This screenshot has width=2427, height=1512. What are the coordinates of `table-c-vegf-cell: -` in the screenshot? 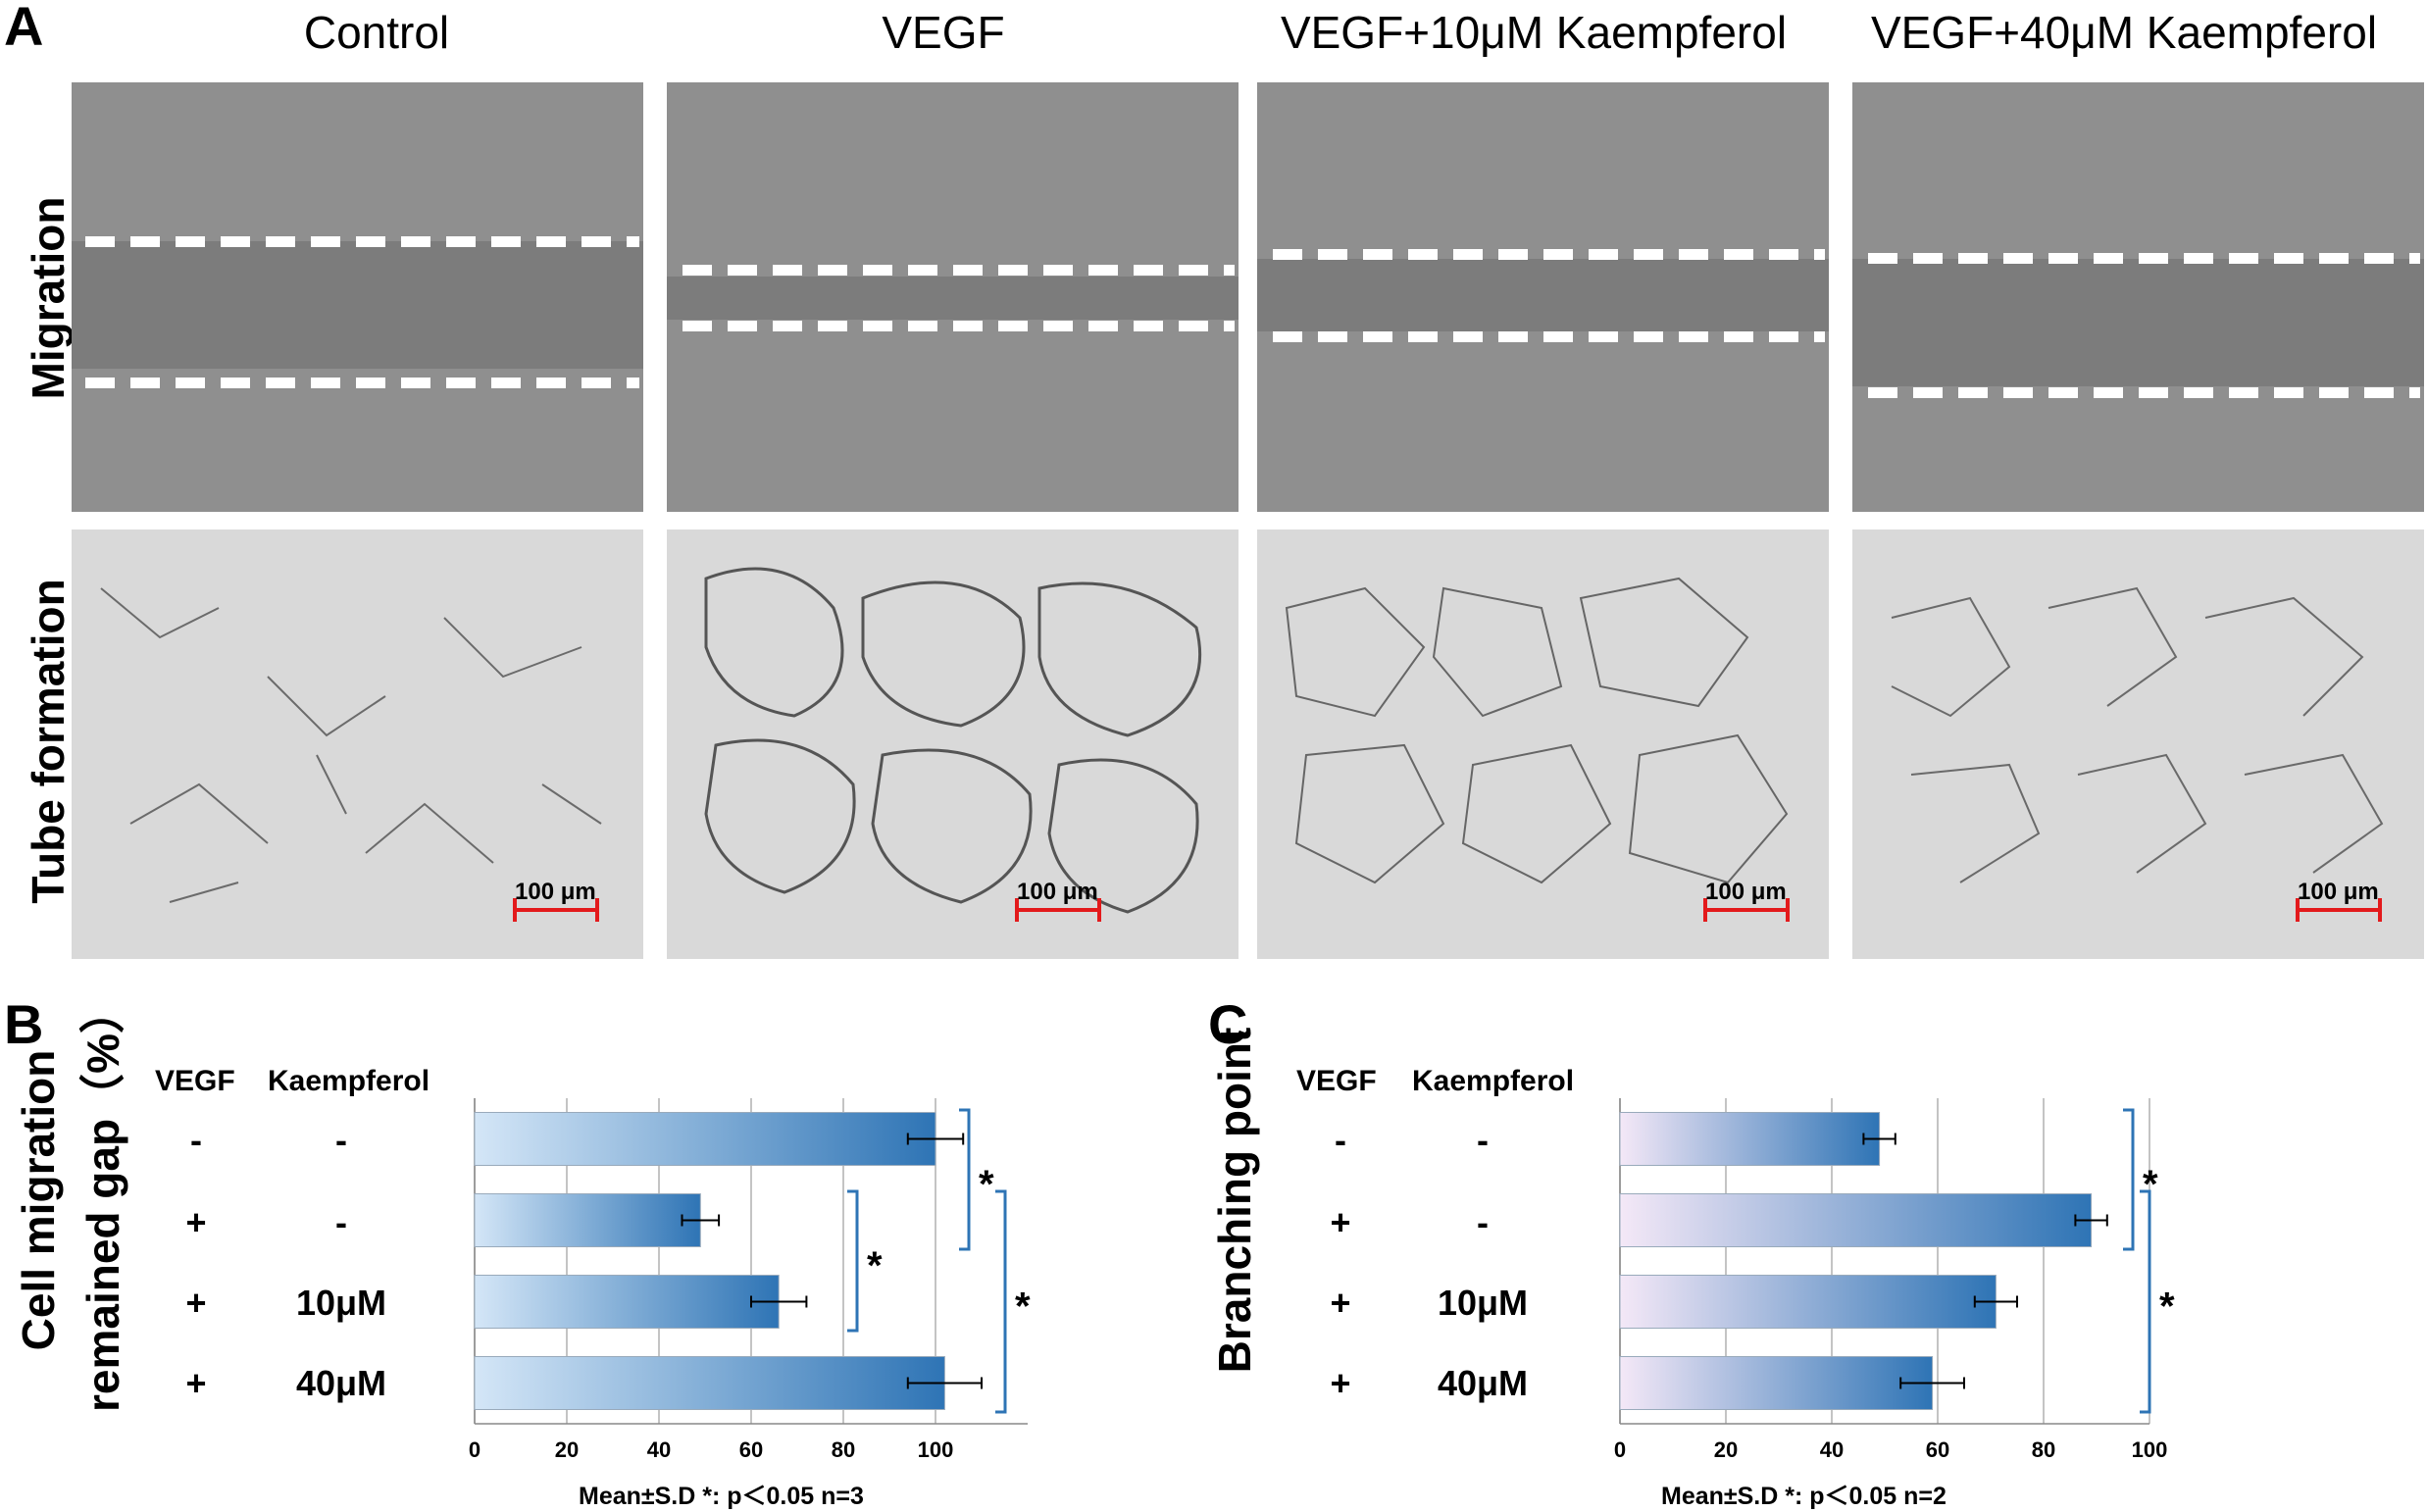 It's located at (1341, 1140).